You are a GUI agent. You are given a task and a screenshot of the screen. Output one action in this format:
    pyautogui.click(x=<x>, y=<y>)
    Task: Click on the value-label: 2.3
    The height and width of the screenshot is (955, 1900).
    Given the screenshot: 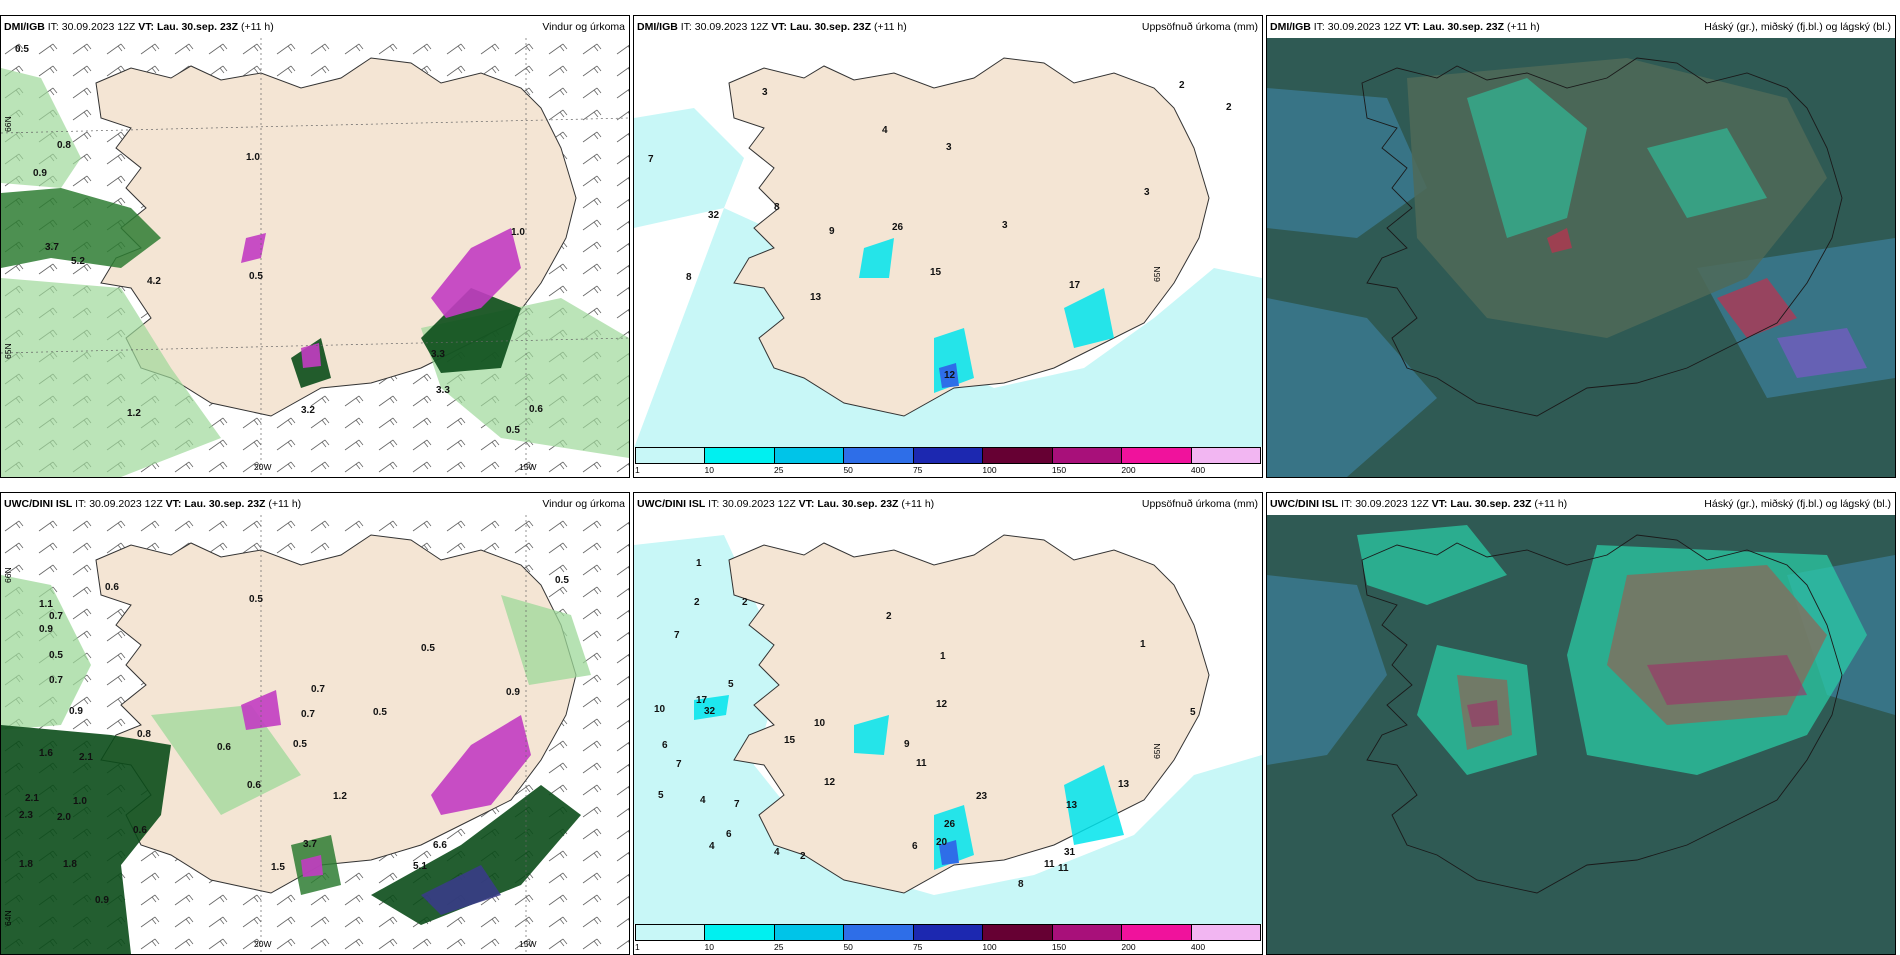 What is the action you would take?
    pyautogui.click(x=26, y=815)
    